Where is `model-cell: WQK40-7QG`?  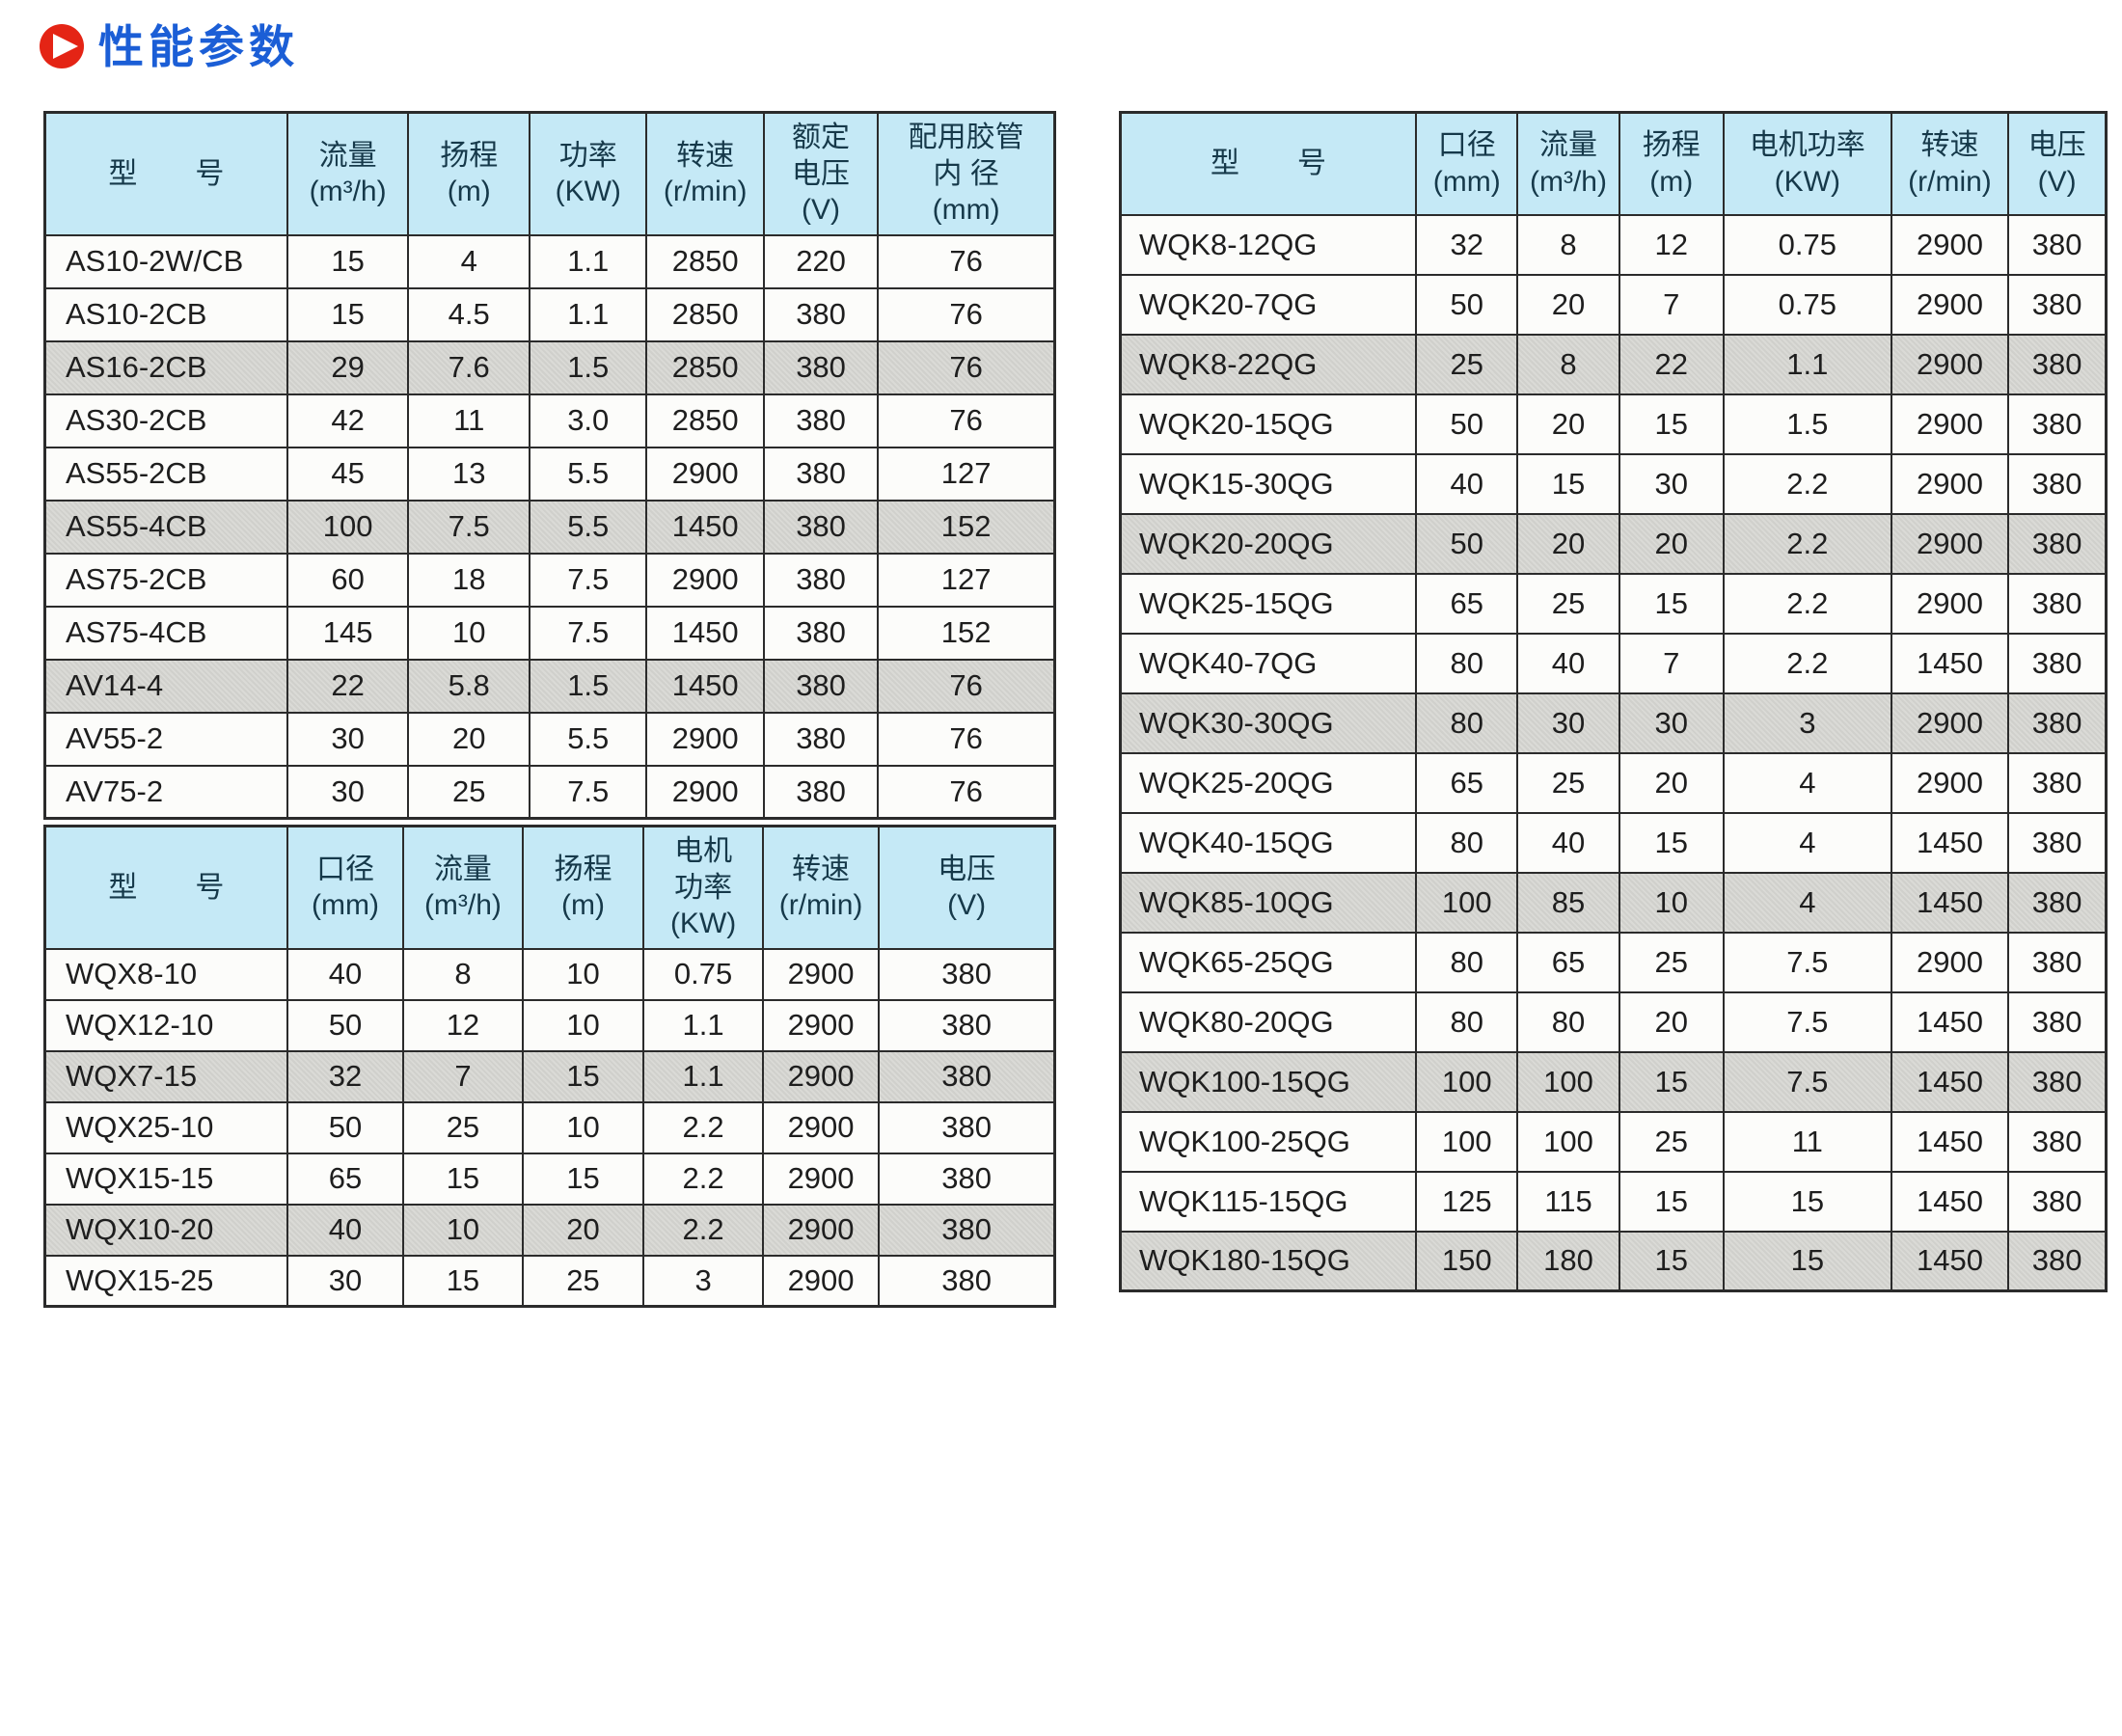
model-cell: WQK40-7QG is located at coordinates (1269, 663).